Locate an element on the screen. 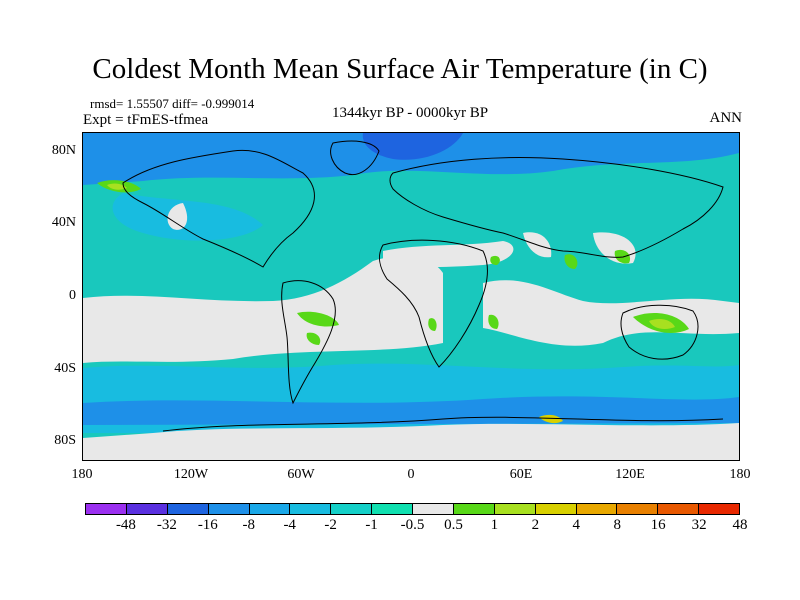  colorbar-tick-label: 2 is located at coordinates (535, 525).